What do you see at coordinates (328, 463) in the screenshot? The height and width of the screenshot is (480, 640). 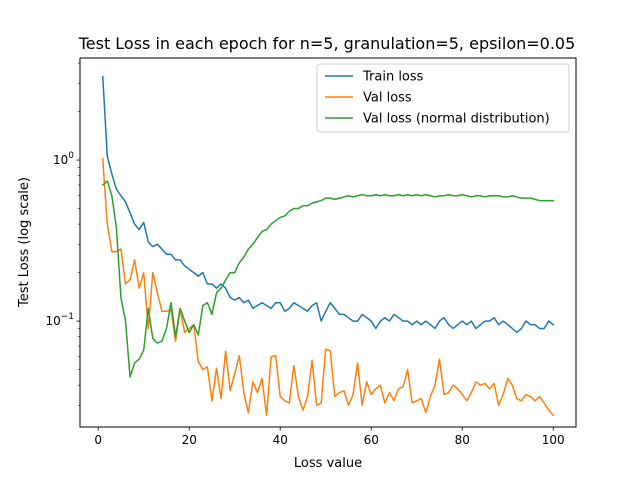 I see `x-axis-label: Loss value` at bounding box center [328, 463].